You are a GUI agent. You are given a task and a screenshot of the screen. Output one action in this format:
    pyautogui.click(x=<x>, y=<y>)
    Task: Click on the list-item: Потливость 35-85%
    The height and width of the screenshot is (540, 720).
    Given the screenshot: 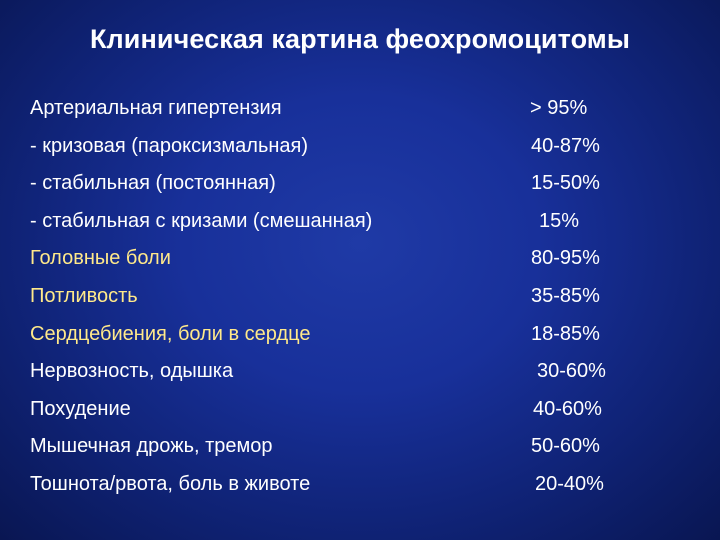 What is the action you would take?
    pyautogui.click(x=350, y=297)
    